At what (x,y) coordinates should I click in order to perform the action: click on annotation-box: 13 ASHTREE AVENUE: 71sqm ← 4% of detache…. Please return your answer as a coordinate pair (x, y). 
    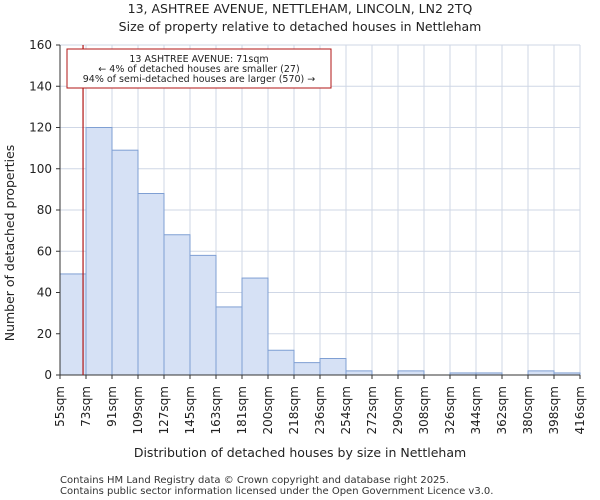
    Looking at the image, I should click on (199, 68).